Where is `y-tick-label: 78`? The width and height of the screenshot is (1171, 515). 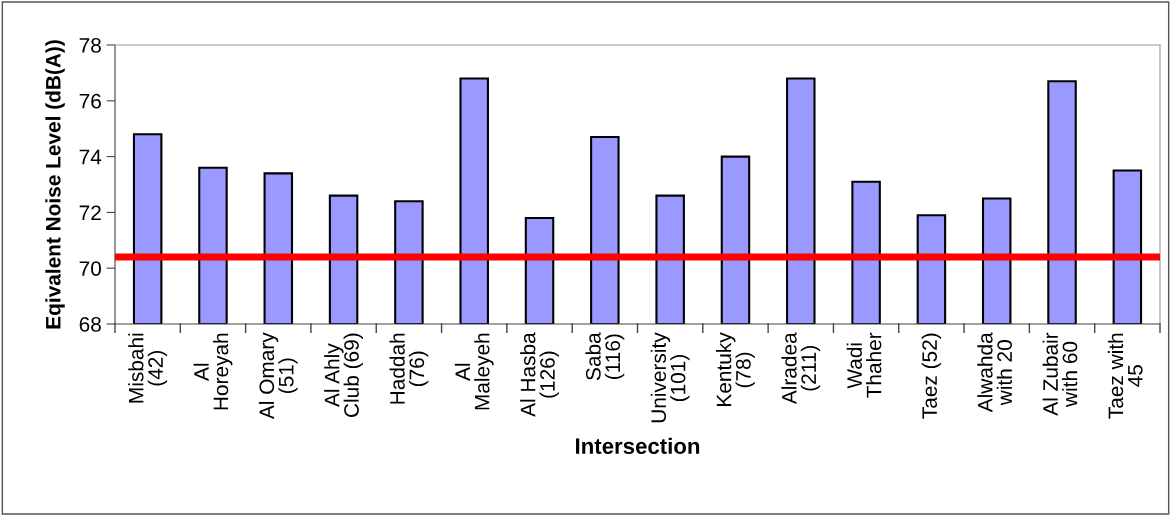 y-tick-label: 78 is located at coordinates (90, 45).